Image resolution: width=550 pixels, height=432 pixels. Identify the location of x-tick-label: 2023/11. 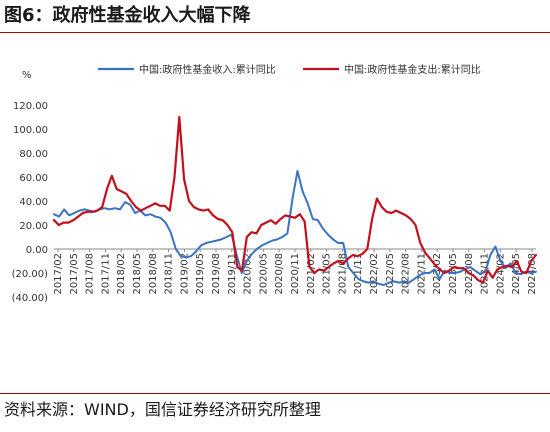
(485, 274).